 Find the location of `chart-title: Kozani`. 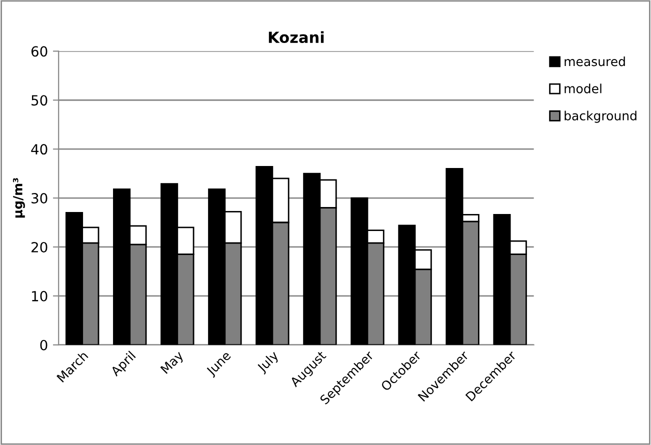

chart-title: Kozani is located at coordinates (296, 37).